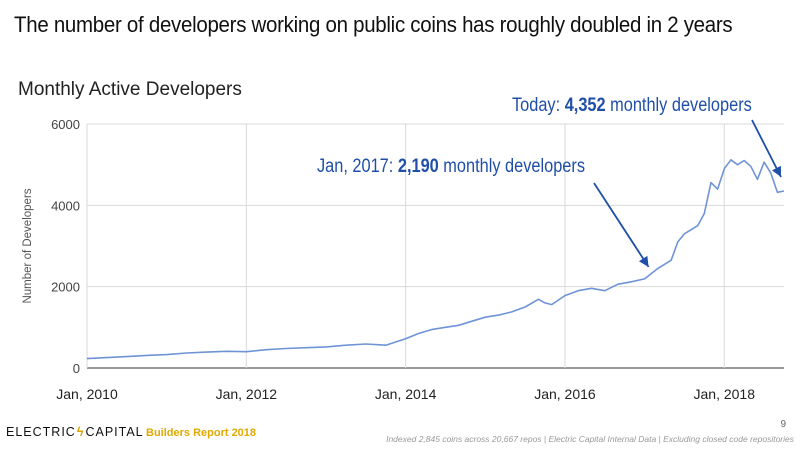 The width and height of the screenshot is (800, 452). What do you see at coordinates (357, 166) in the screenshot?
I see `annotation-jan-2017-prefix: Jan, 2017:` at bounding box center [357, 166].